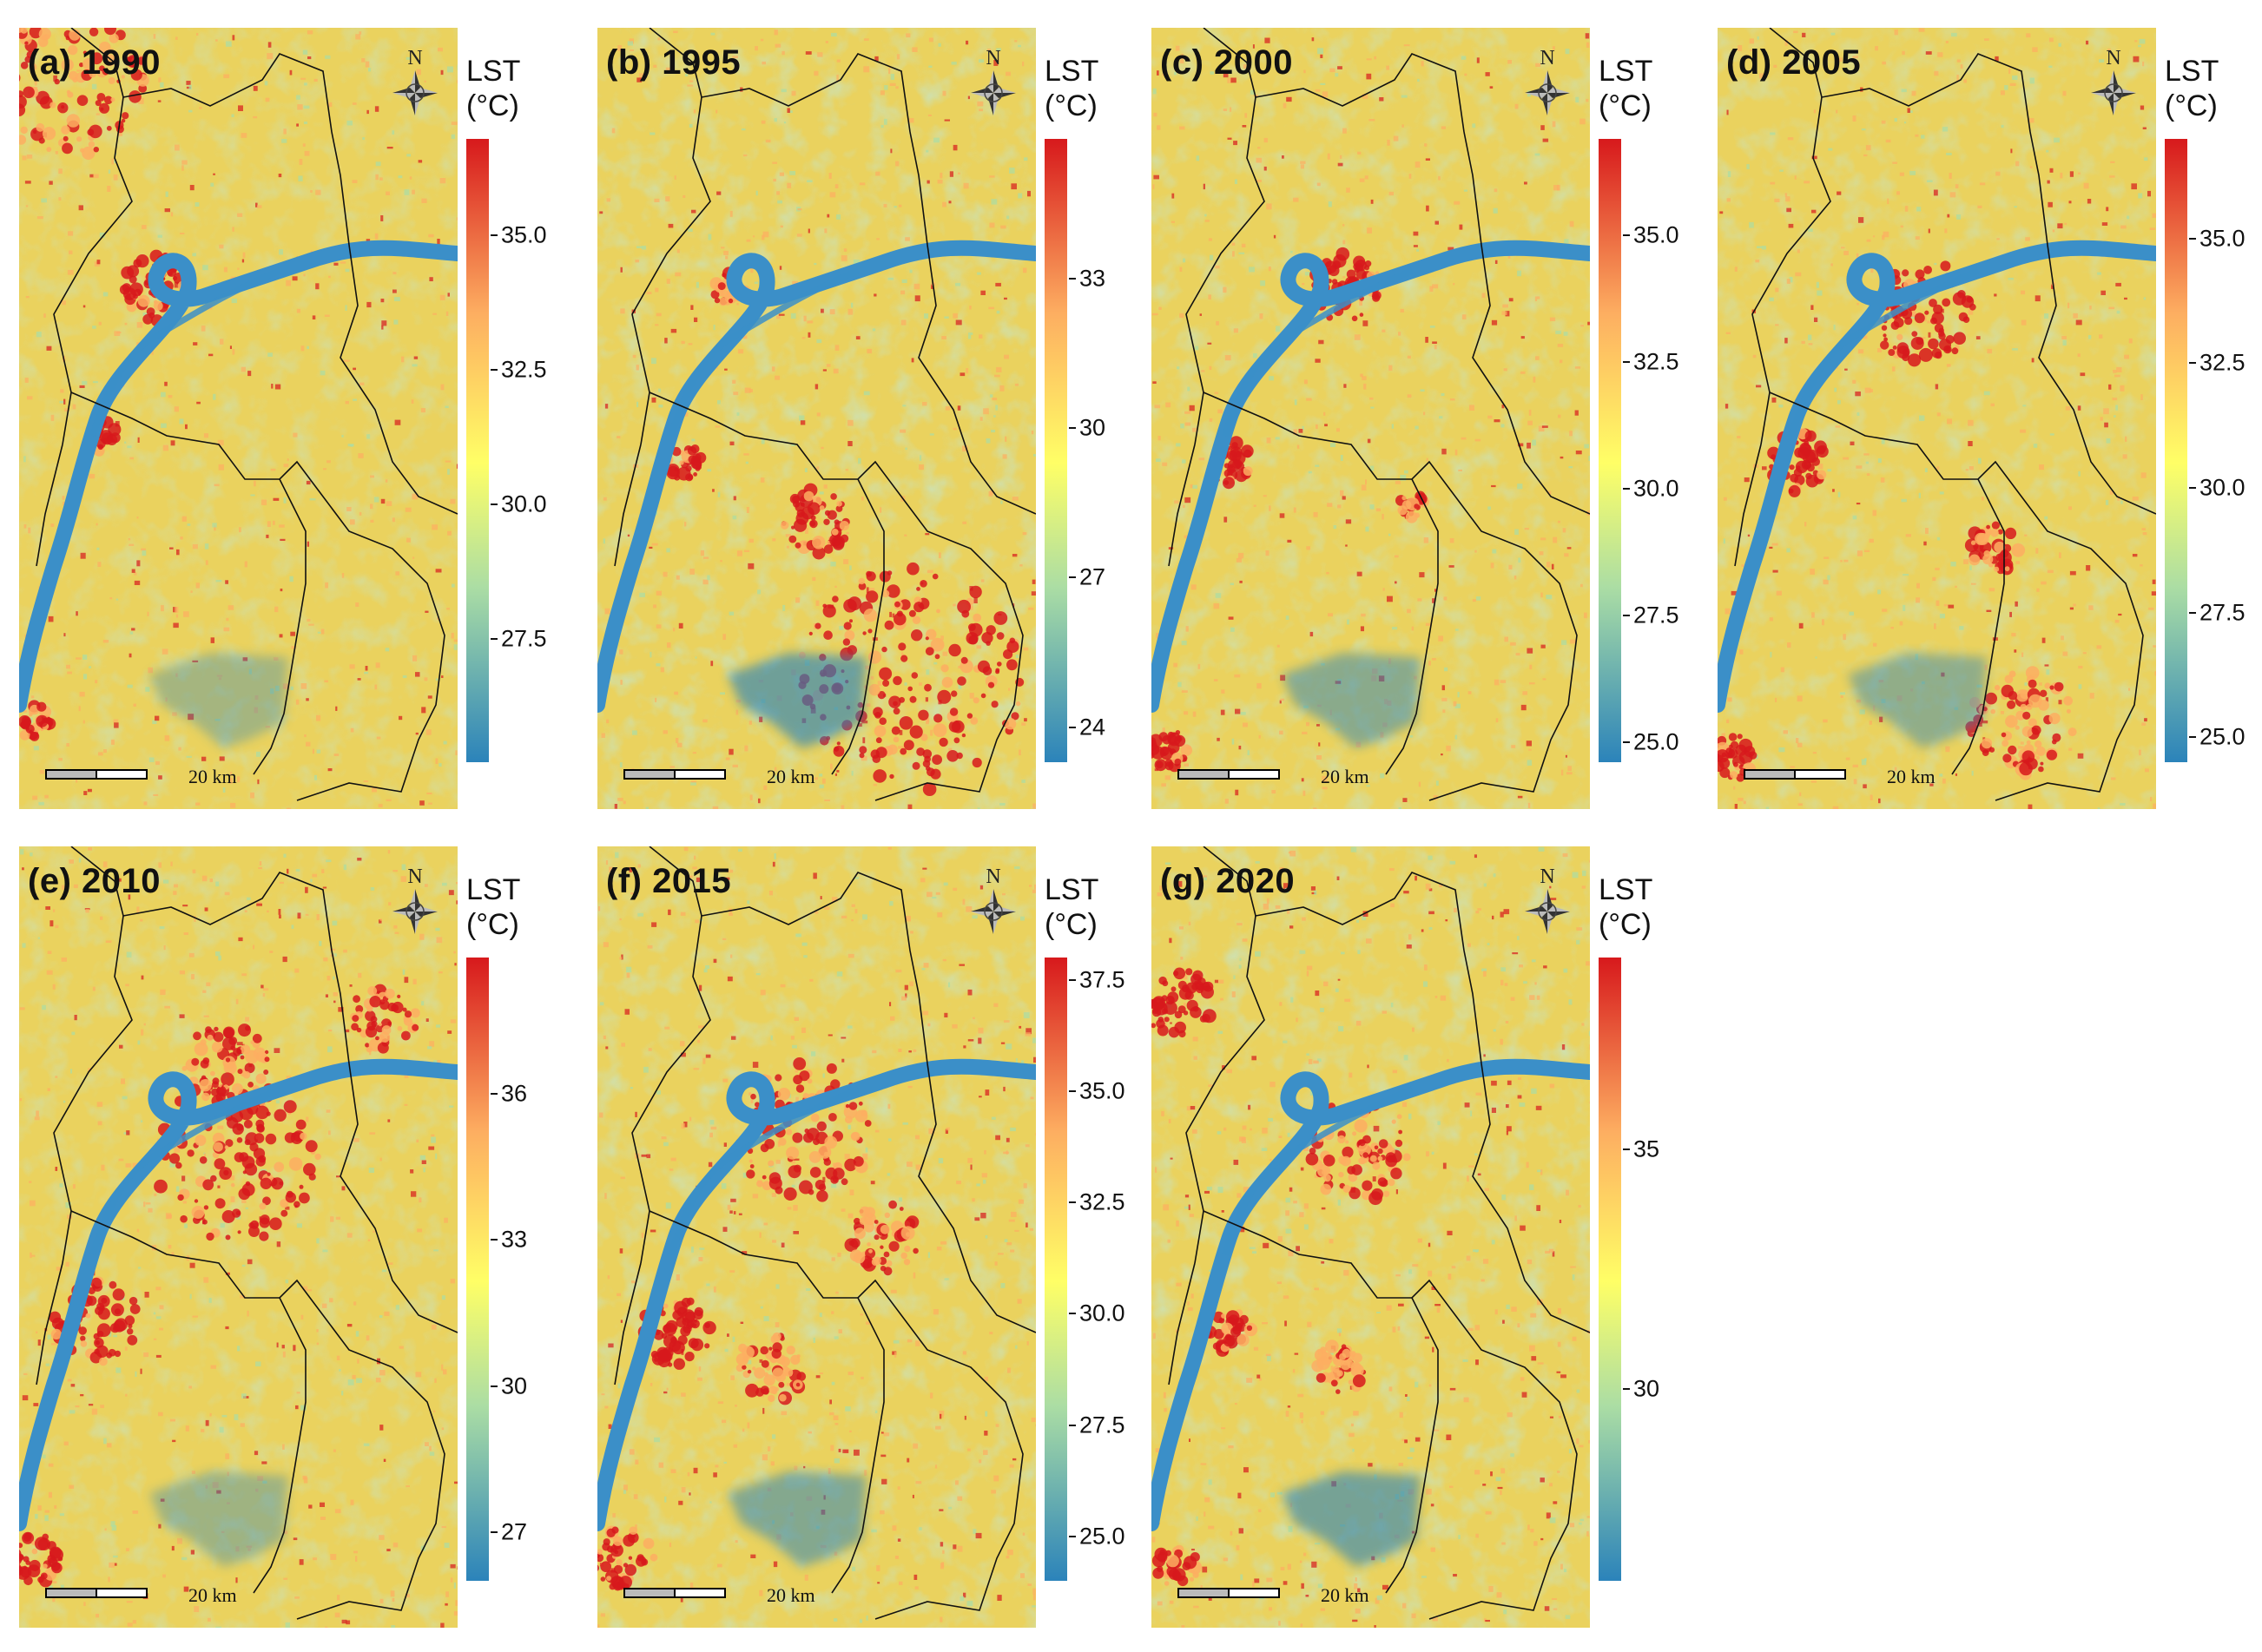 The height and width of the screenshot is (1652, 2262). I want to click on legend-tick-label: 25.0, so click(1656, 741).